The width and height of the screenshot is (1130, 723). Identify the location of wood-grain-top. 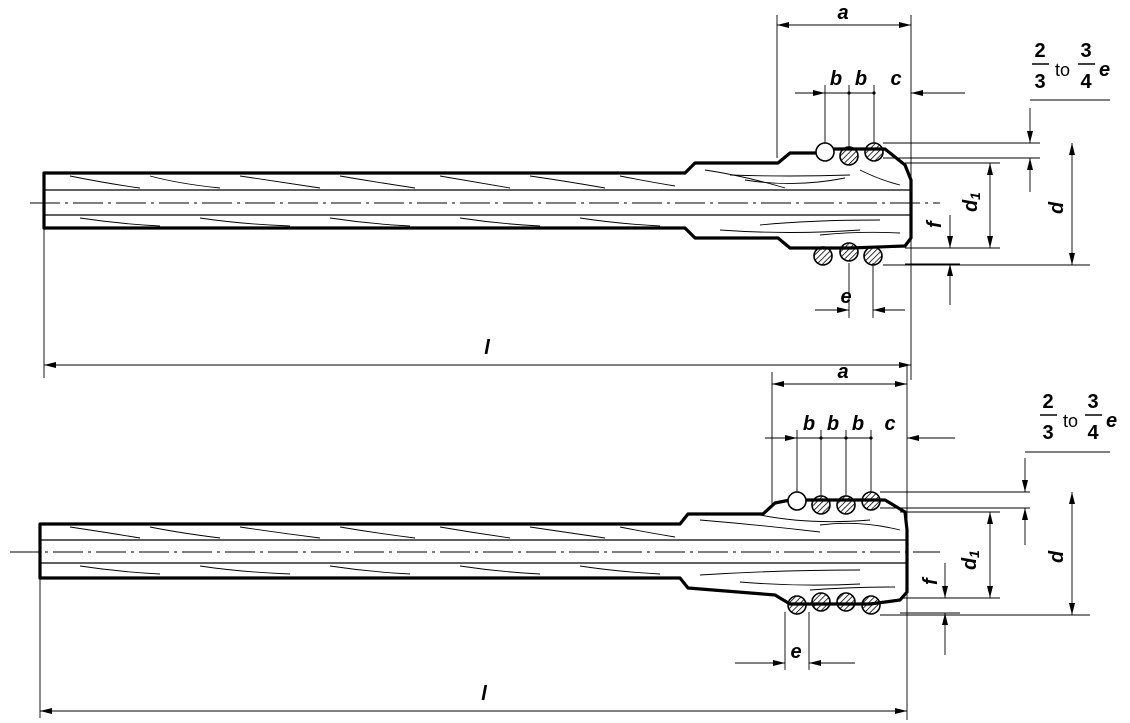
(485, 202).